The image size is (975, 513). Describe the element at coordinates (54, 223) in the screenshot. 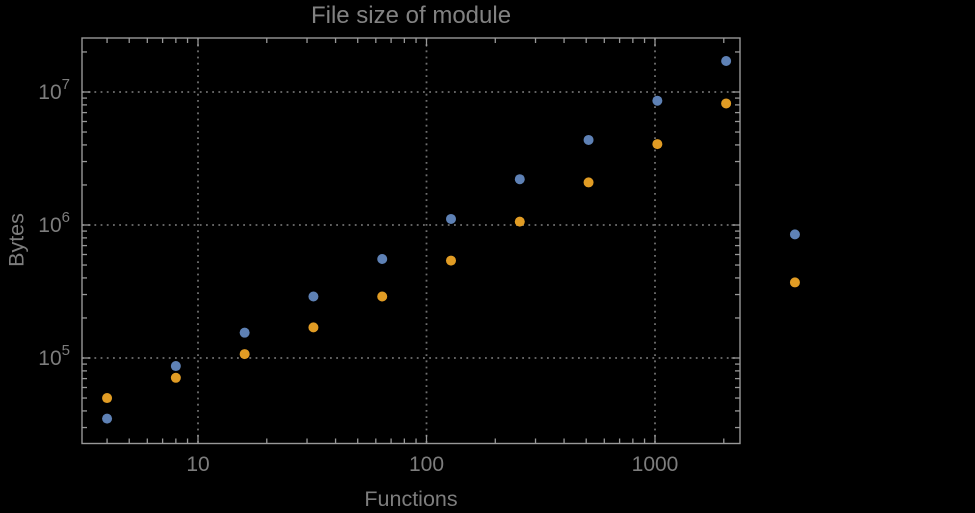

I see `y-tick-label-1000000: 10⁶` at that location.